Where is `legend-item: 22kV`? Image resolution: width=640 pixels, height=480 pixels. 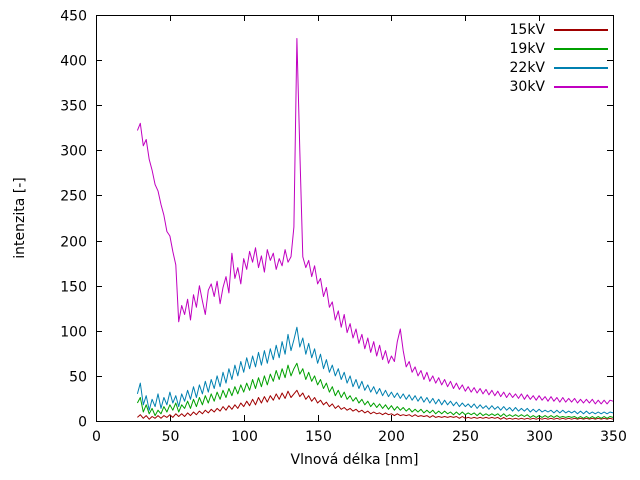 legend-item: 22kV is located at coordinates (558, 67).